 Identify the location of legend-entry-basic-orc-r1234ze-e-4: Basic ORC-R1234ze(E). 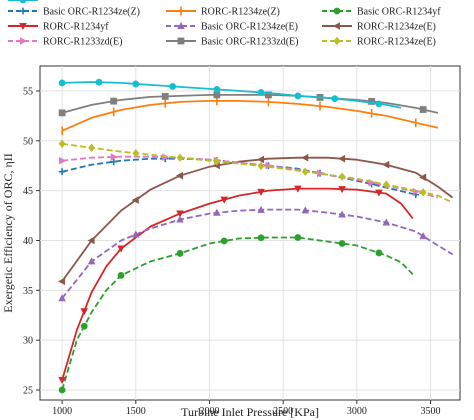
(232, 27).